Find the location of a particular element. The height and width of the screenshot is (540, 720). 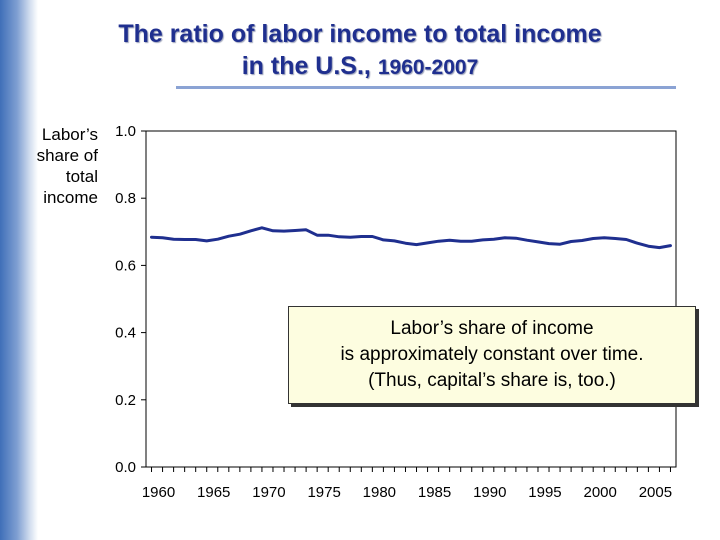

title-line-2: in the U.S., 1960-2007 is located at coordinates (360, 67).